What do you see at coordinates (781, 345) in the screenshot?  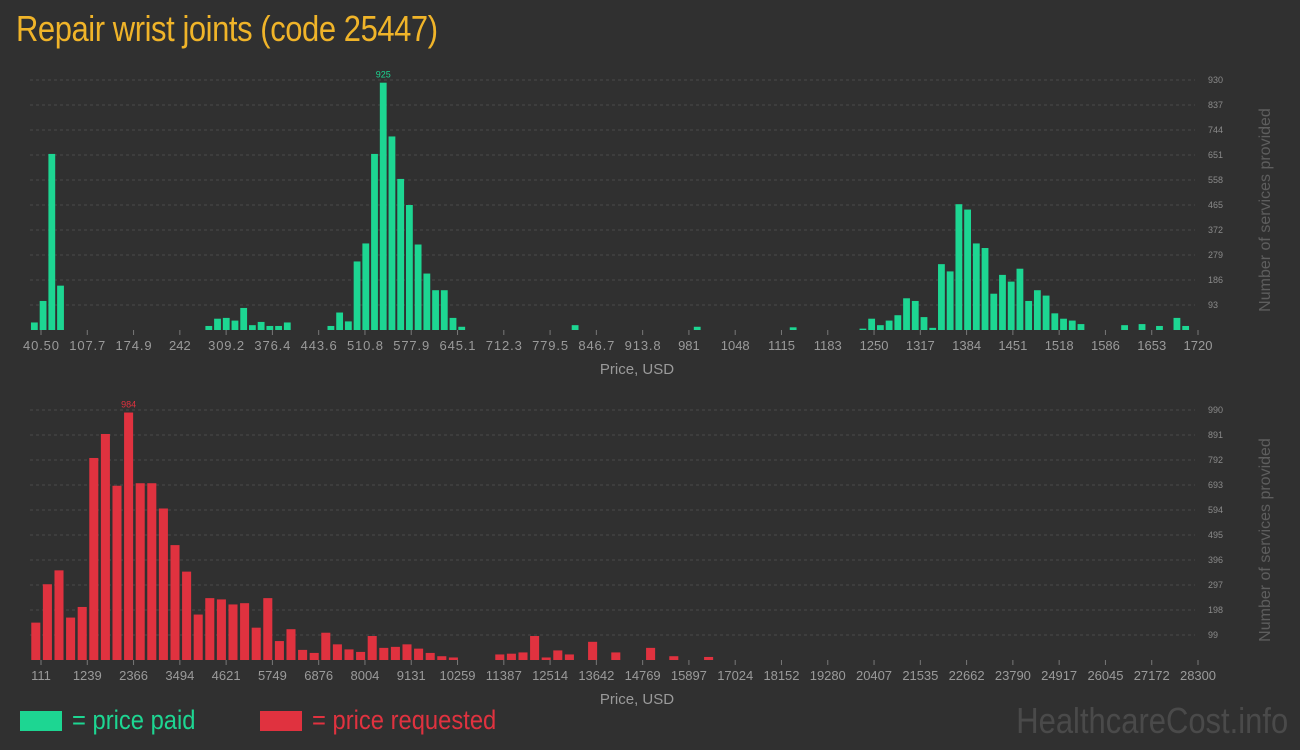 I see `chart1-x-tick-label: 1115` at bounding box center [781, 345].